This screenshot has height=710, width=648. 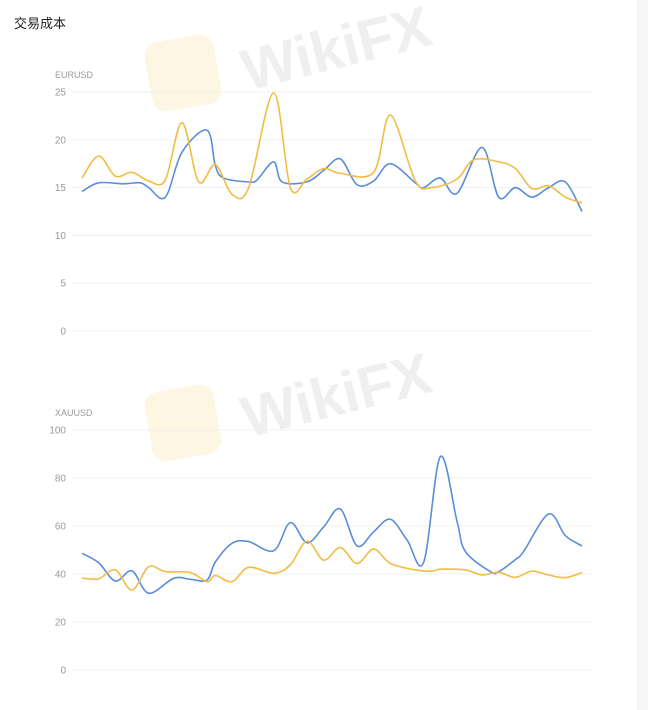 What do you see at coordinates (61, 93) in the screenshot?
I see `y-tick-label: 25` at bounding box center [61, 93].